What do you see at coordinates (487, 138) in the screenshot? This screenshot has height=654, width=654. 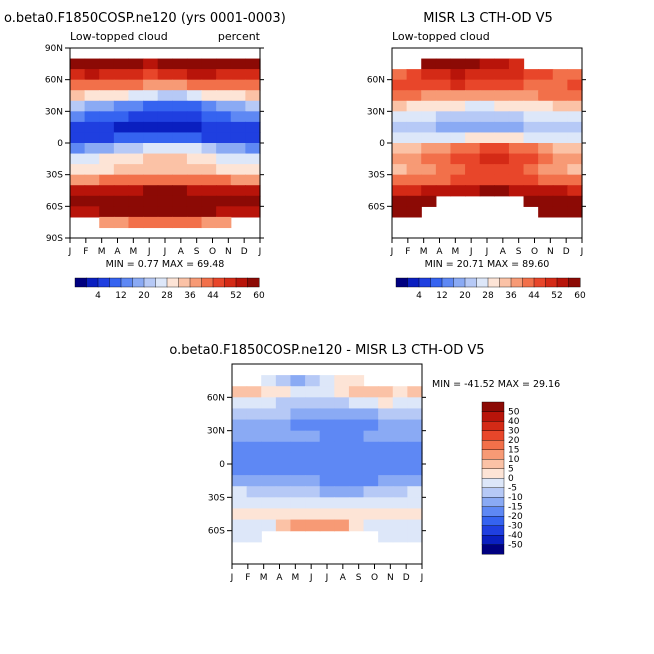 I see `panel-obs-heatmap` at bounding box center [487, 138].